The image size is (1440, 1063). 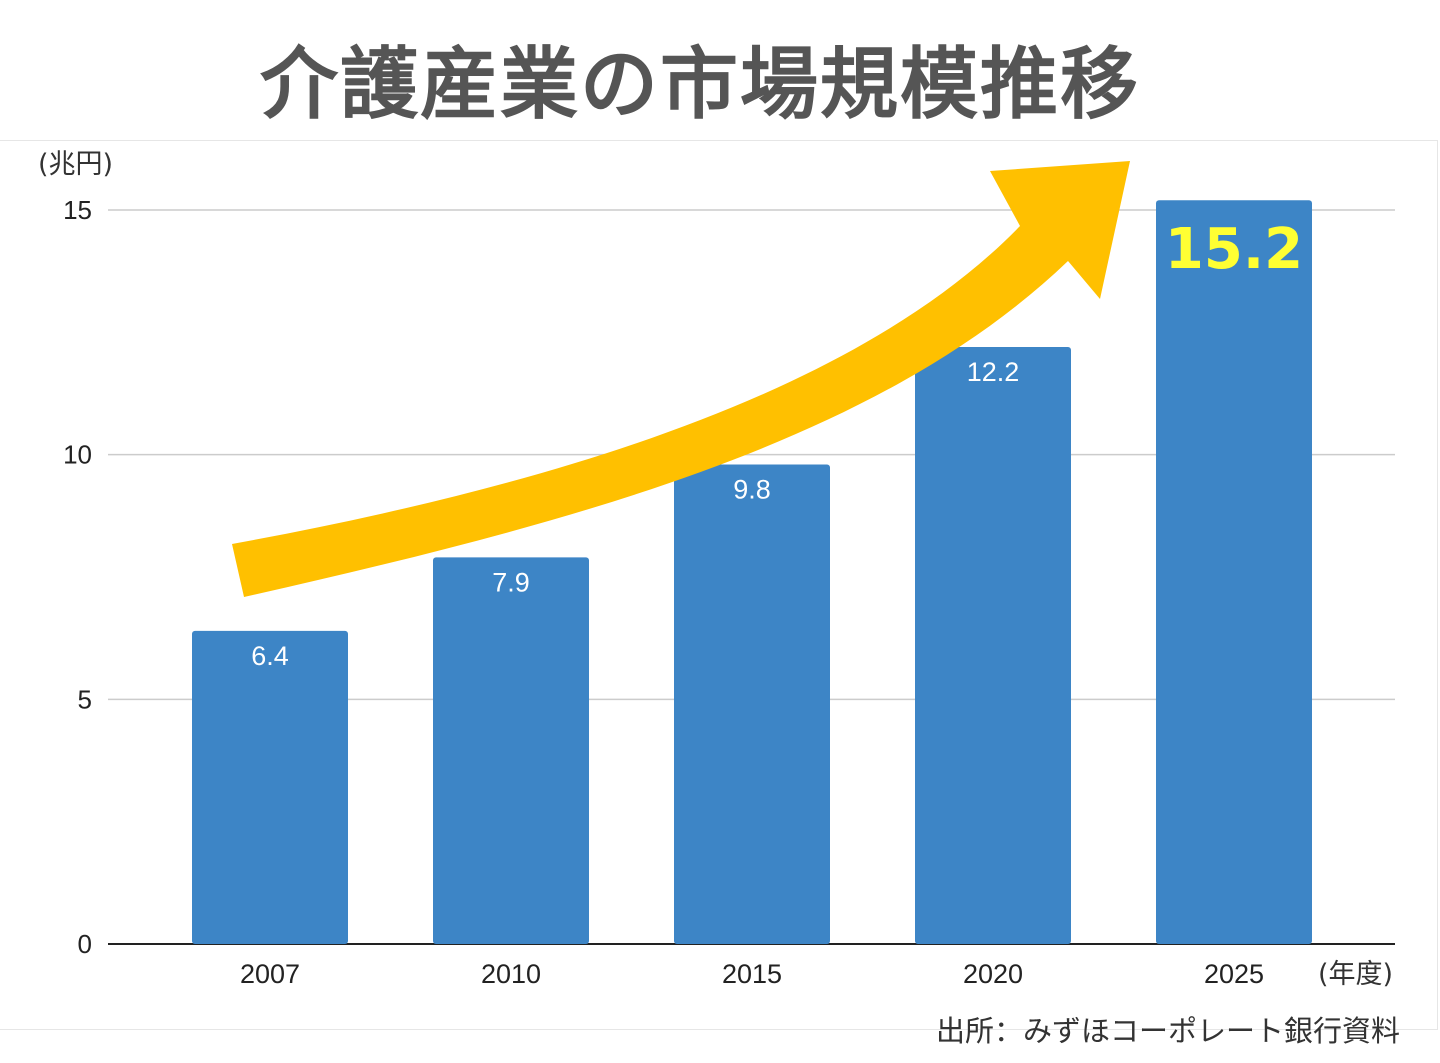 I want to click on data-label-2025: 15.2, so click(x=1234, y=249).